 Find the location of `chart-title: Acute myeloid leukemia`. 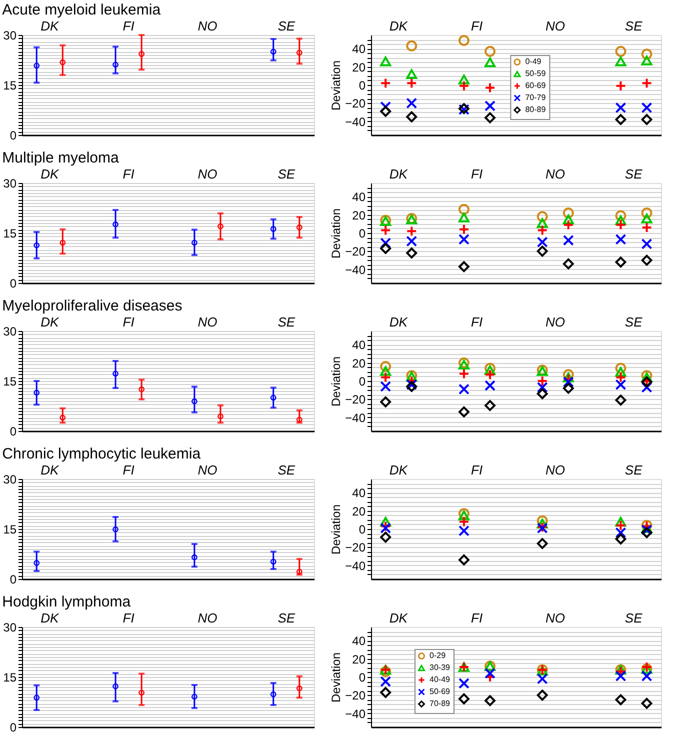

chart-title: Acute myeloid leukemia is located at coordinates (82, 10).